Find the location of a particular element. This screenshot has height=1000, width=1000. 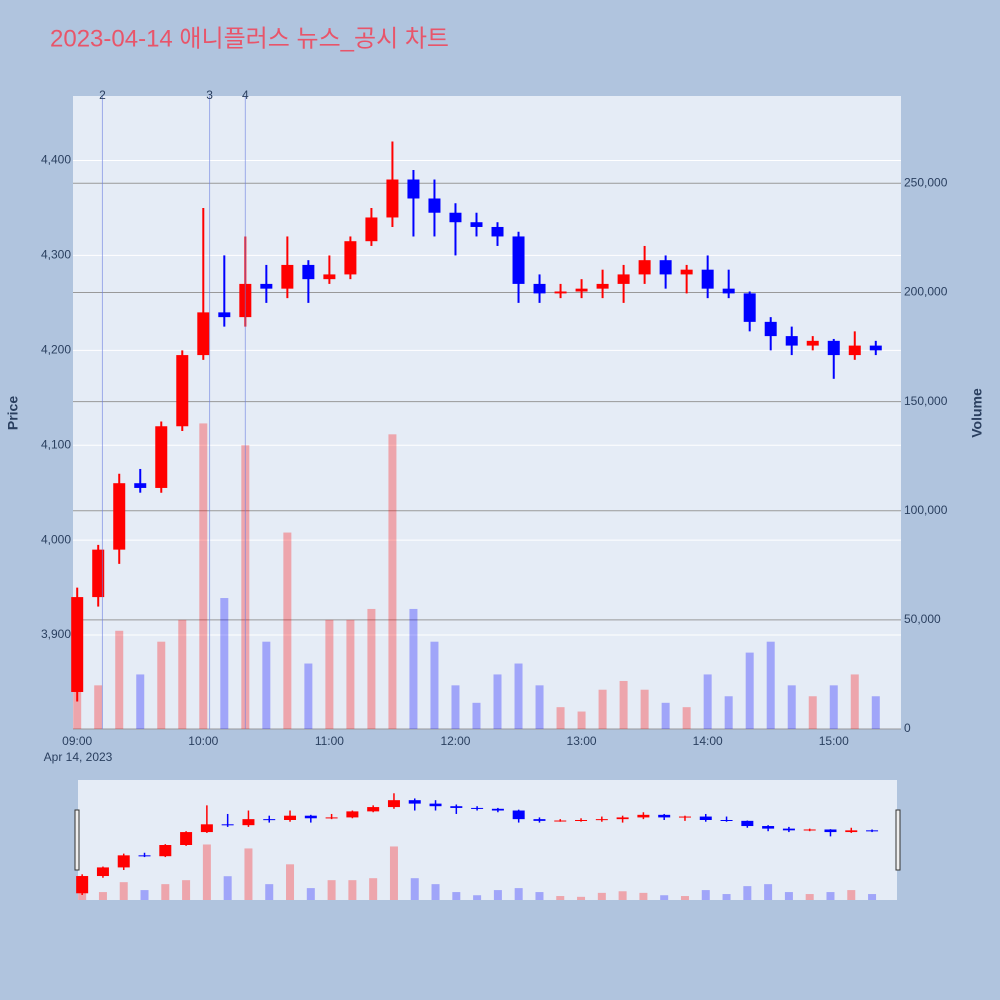

range-slider is located at coordinates (487, 840).